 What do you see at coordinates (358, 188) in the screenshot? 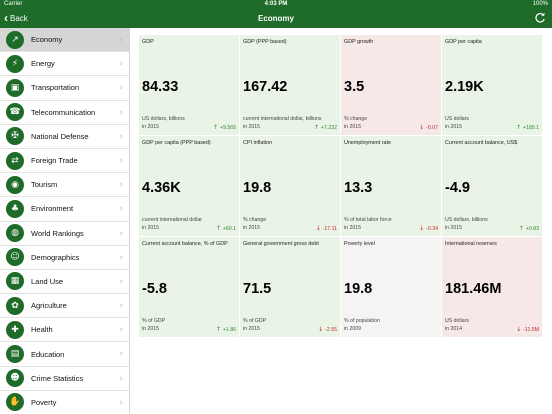
I see `indicator-value: 13.3` at bounding box center [358, 188].